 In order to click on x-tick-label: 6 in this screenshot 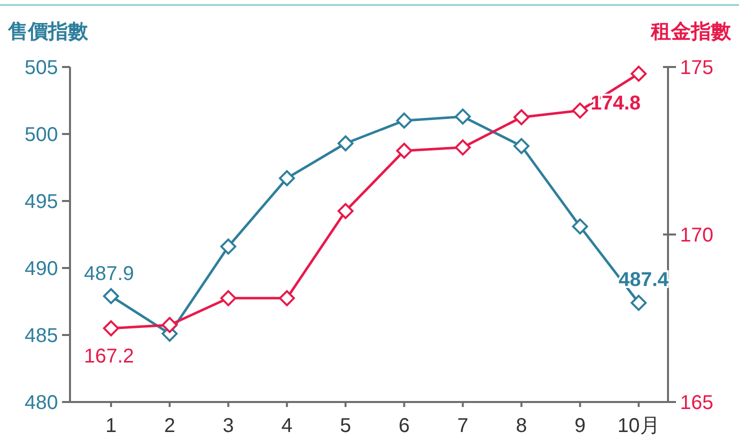, I will do `click(404, 426)`.